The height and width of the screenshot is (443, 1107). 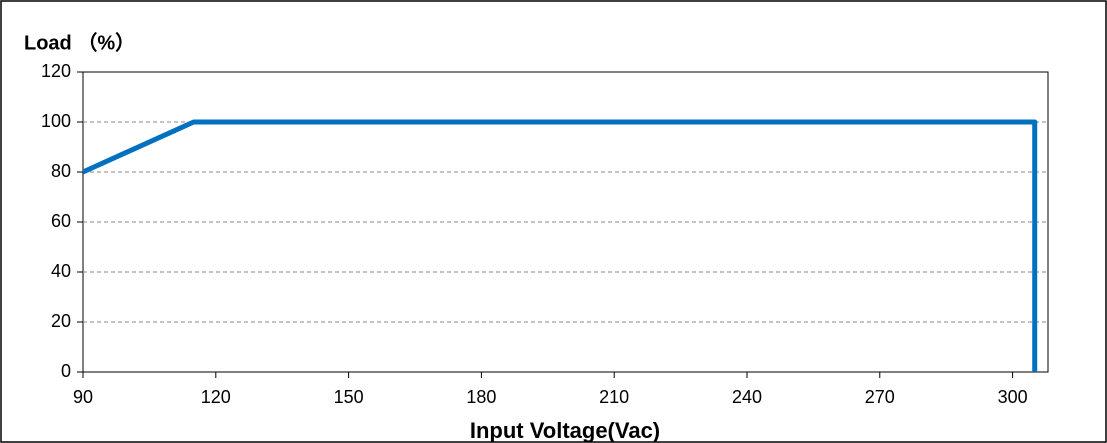 I want to click on y-tick-label: 20, so click(x=61, y=321).